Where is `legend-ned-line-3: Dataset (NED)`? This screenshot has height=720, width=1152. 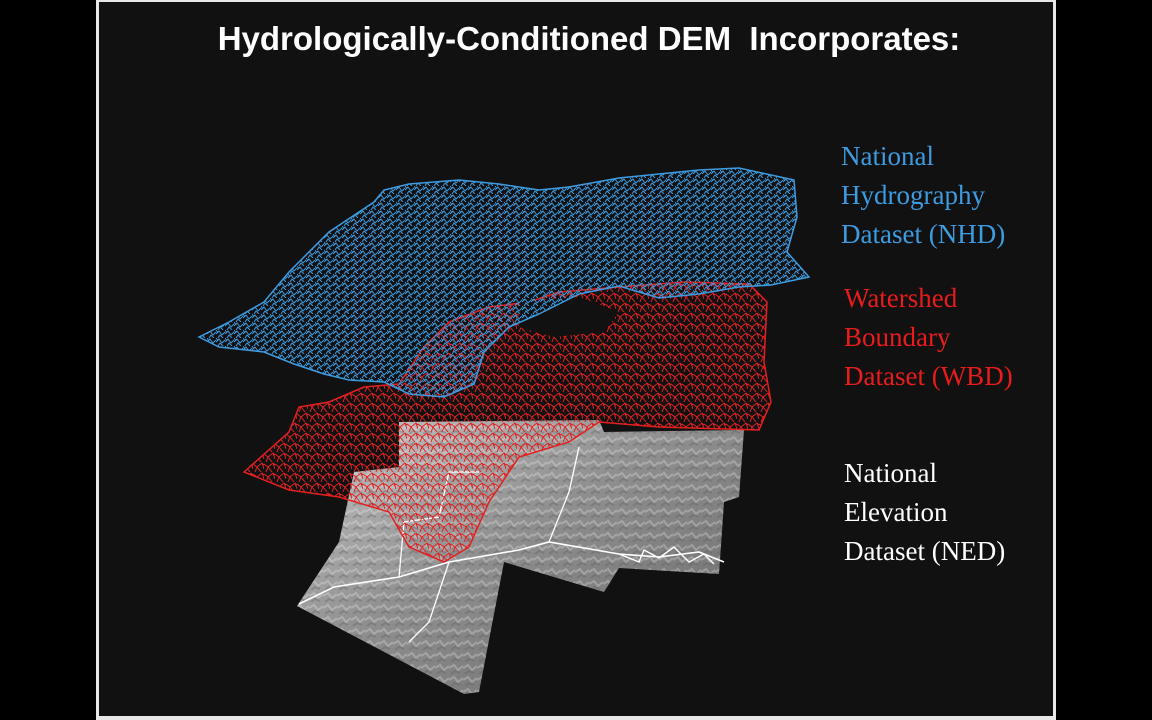
legend-ned-line-3: Dataset (NED) is located at coordinates (925, 551).